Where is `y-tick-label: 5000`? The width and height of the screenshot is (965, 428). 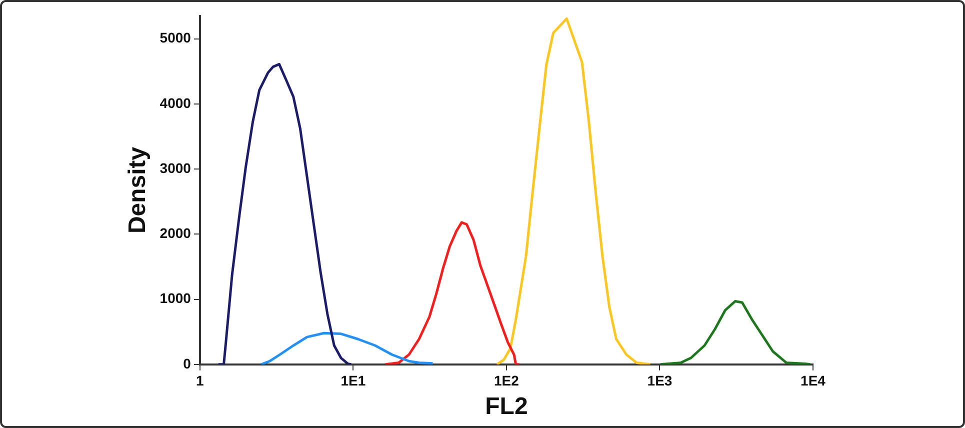 y-tick-label: 5000 is located at coordinates (176, 38).